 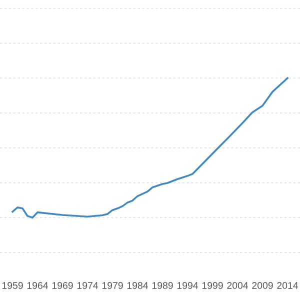 What do you see at coordinates (212, 285) in the screenshot?
I see `x-tick-label: 1999` at bounding box center [212, 285].